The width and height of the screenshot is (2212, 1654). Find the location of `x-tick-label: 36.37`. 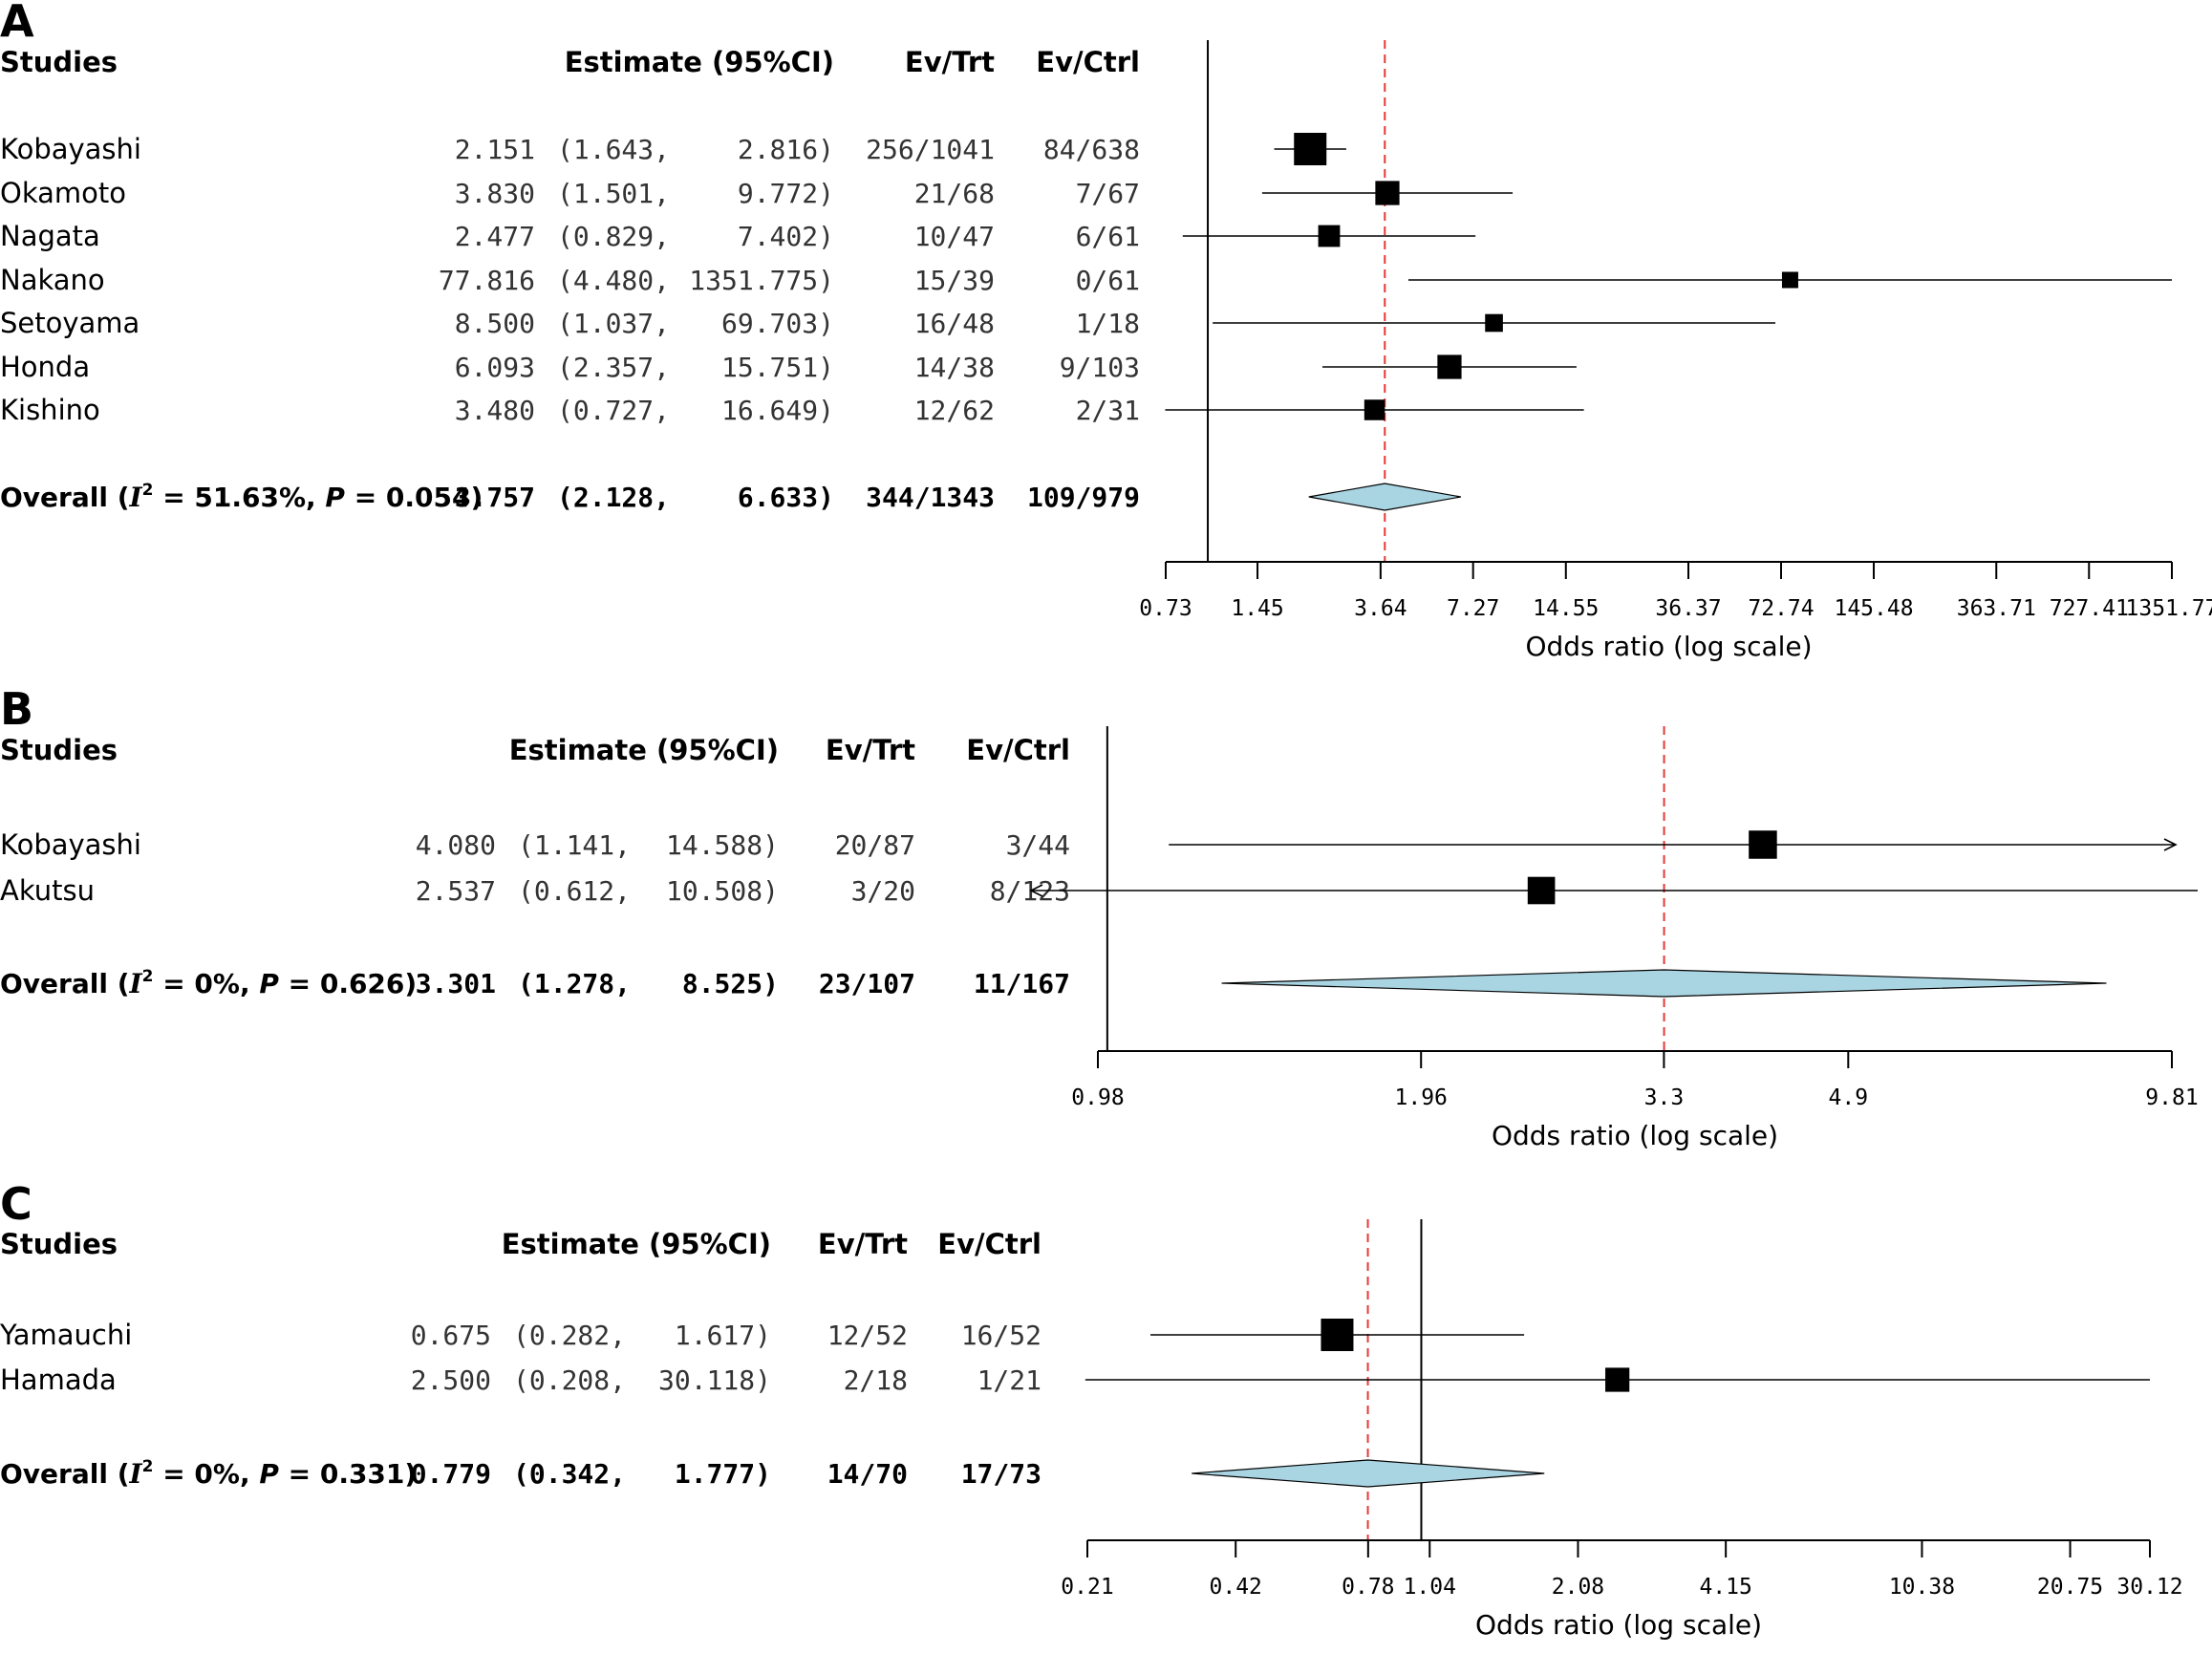

x-tick-label: 36.37 is located at coordinates (1688, 608).